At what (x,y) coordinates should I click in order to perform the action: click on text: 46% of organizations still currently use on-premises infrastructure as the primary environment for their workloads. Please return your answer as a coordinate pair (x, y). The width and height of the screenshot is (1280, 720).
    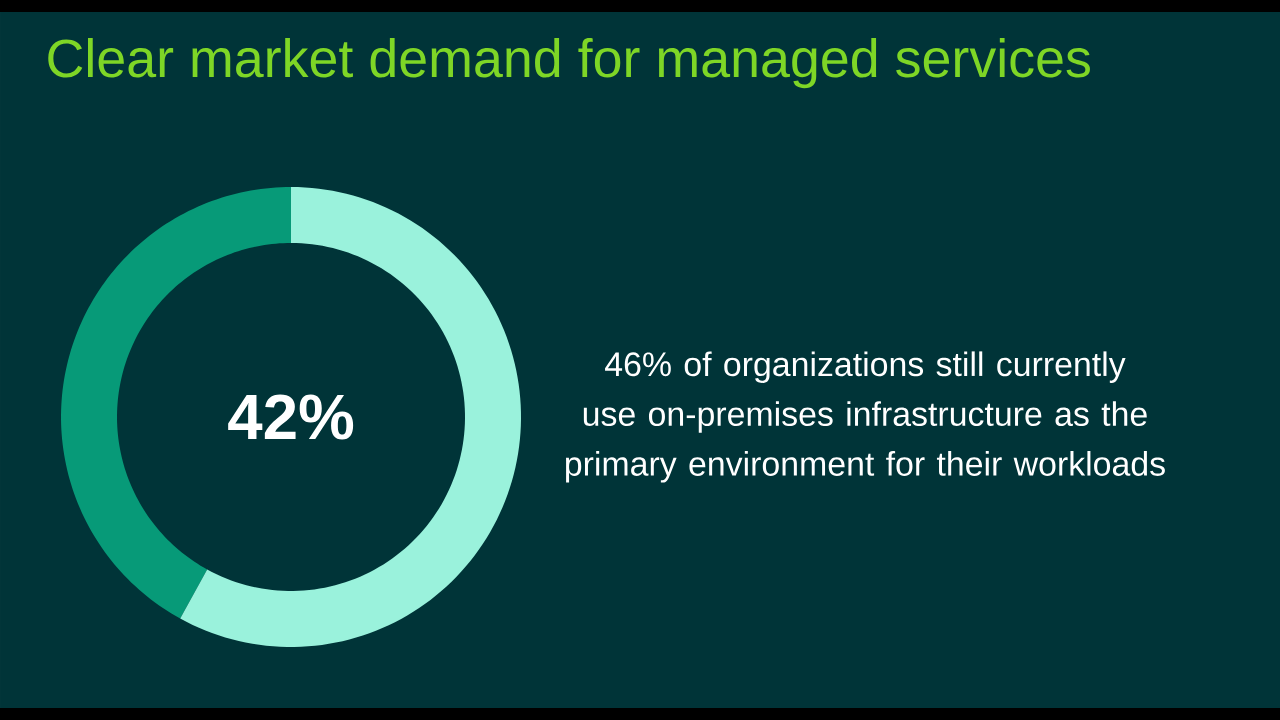
    Looking at the image, I should click on (865, 417).